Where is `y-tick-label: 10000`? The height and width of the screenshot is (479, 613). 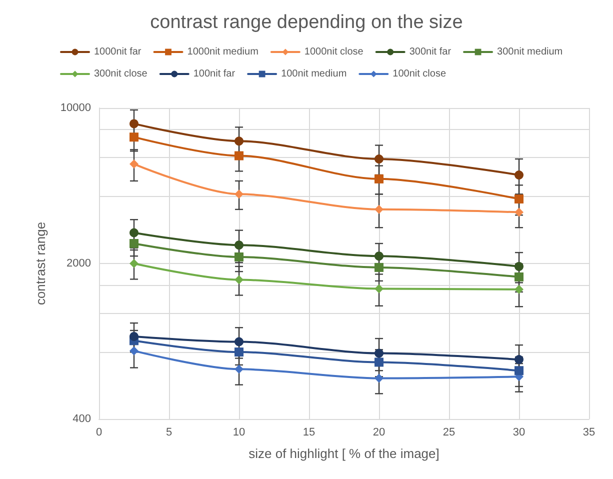
y-tick-label: 10000 is located at coordinates (75, 108).